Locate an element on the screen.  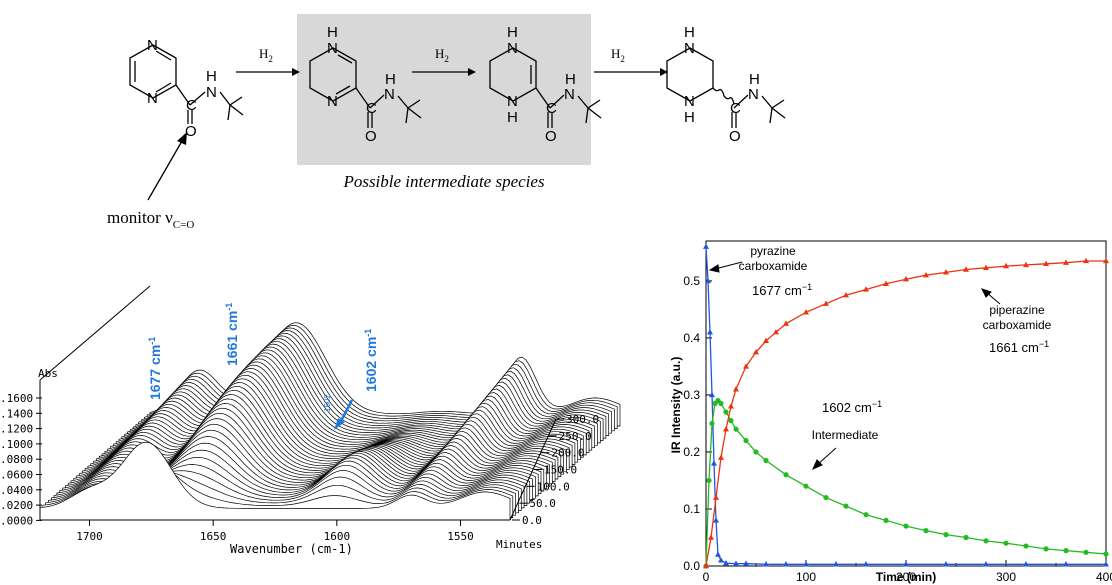
spectrum-trace is located at coordinates (275, 481).